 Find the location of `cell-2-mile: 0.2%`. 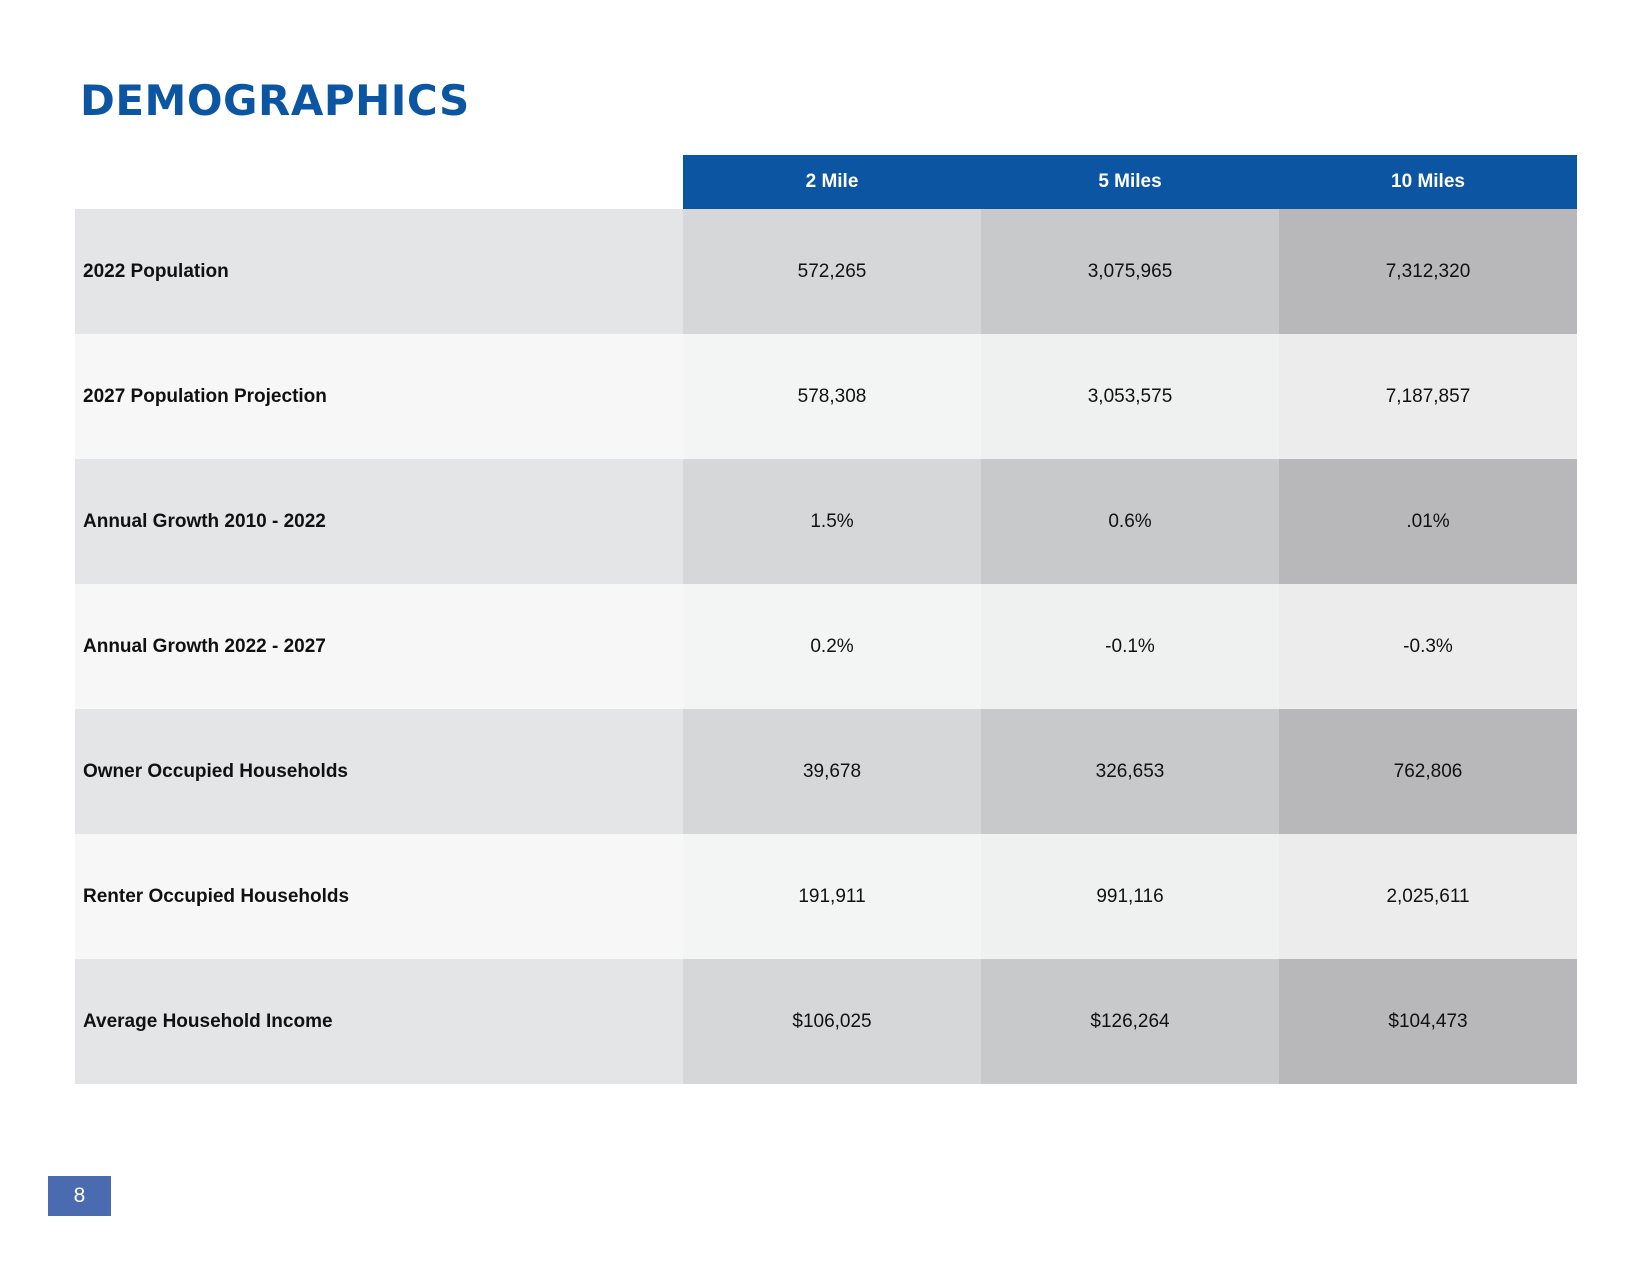

cell-2-mile: 0.2% is located at coordinates (832, 646).